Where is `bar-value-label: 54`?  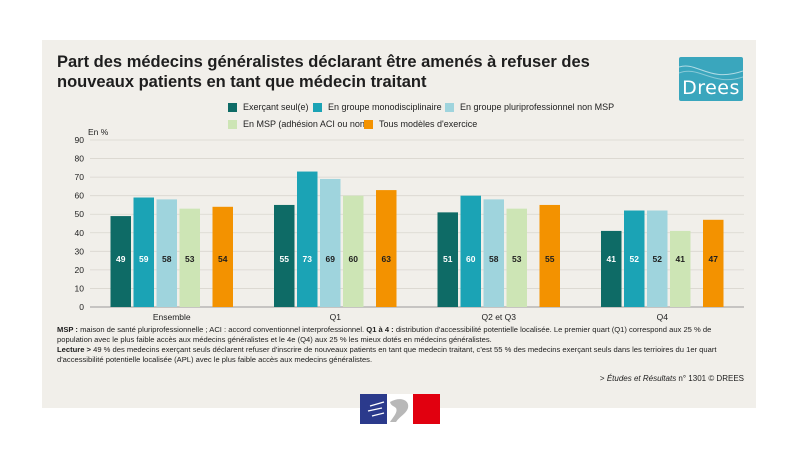 bar-value-label: 54 is located at coordinates (223, 259).